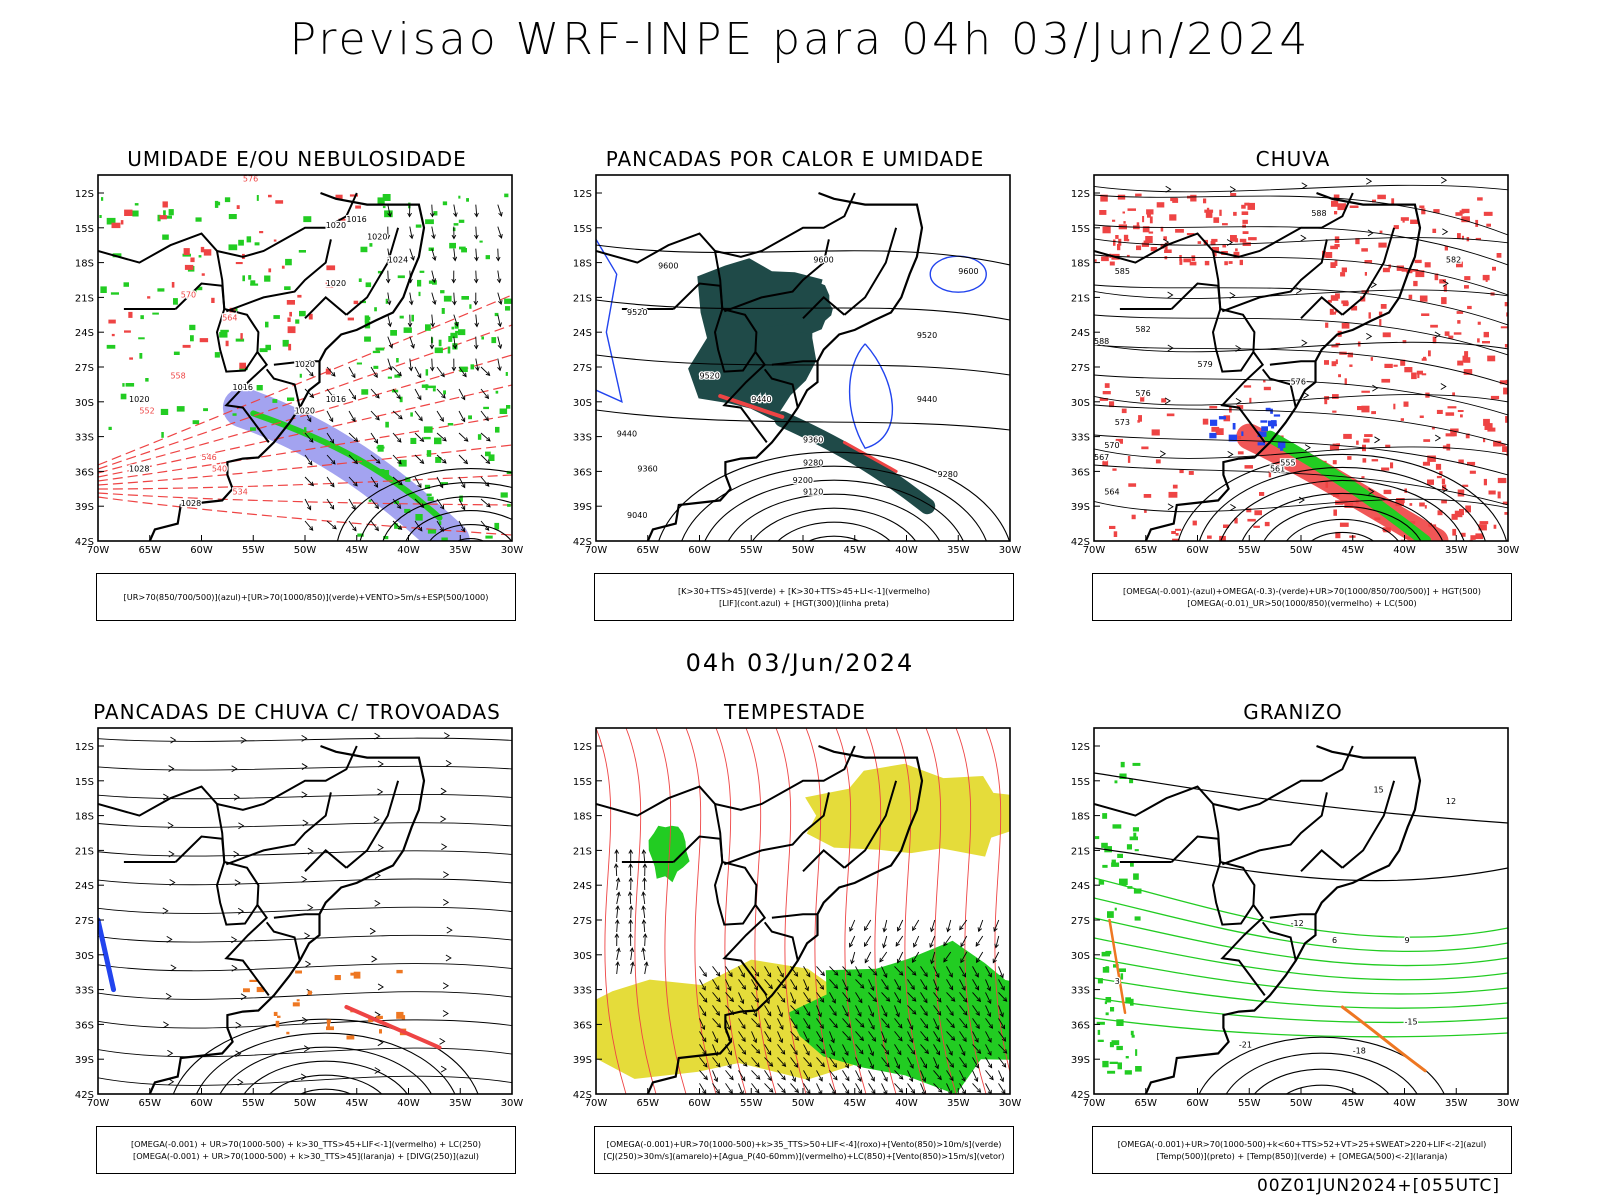 The width and height of the screenshot is (1600, 1200). I want to click on temp850-contour, so click(1120, 855).